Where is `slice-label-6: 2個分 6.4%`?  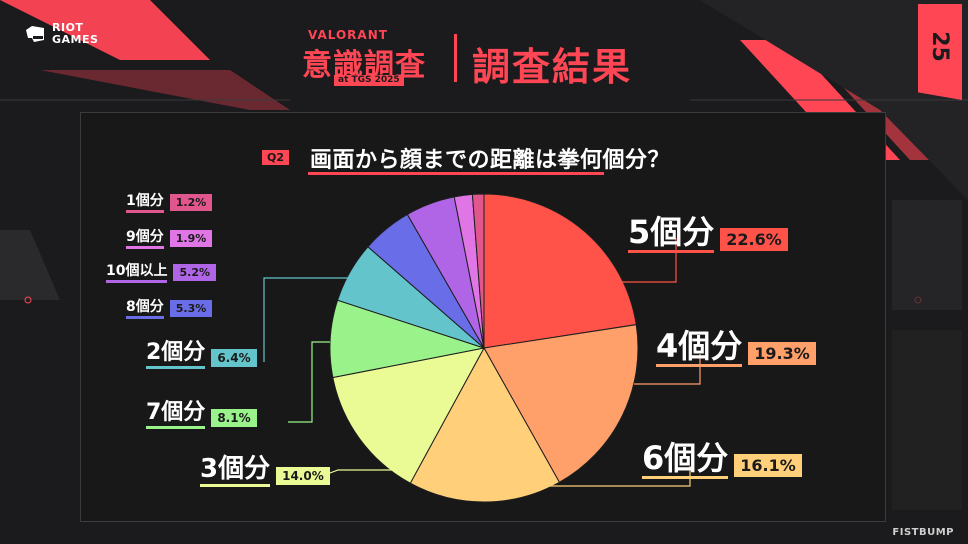
slice-label-6: 2個分 6.4% is located at coordinates (201, 354).